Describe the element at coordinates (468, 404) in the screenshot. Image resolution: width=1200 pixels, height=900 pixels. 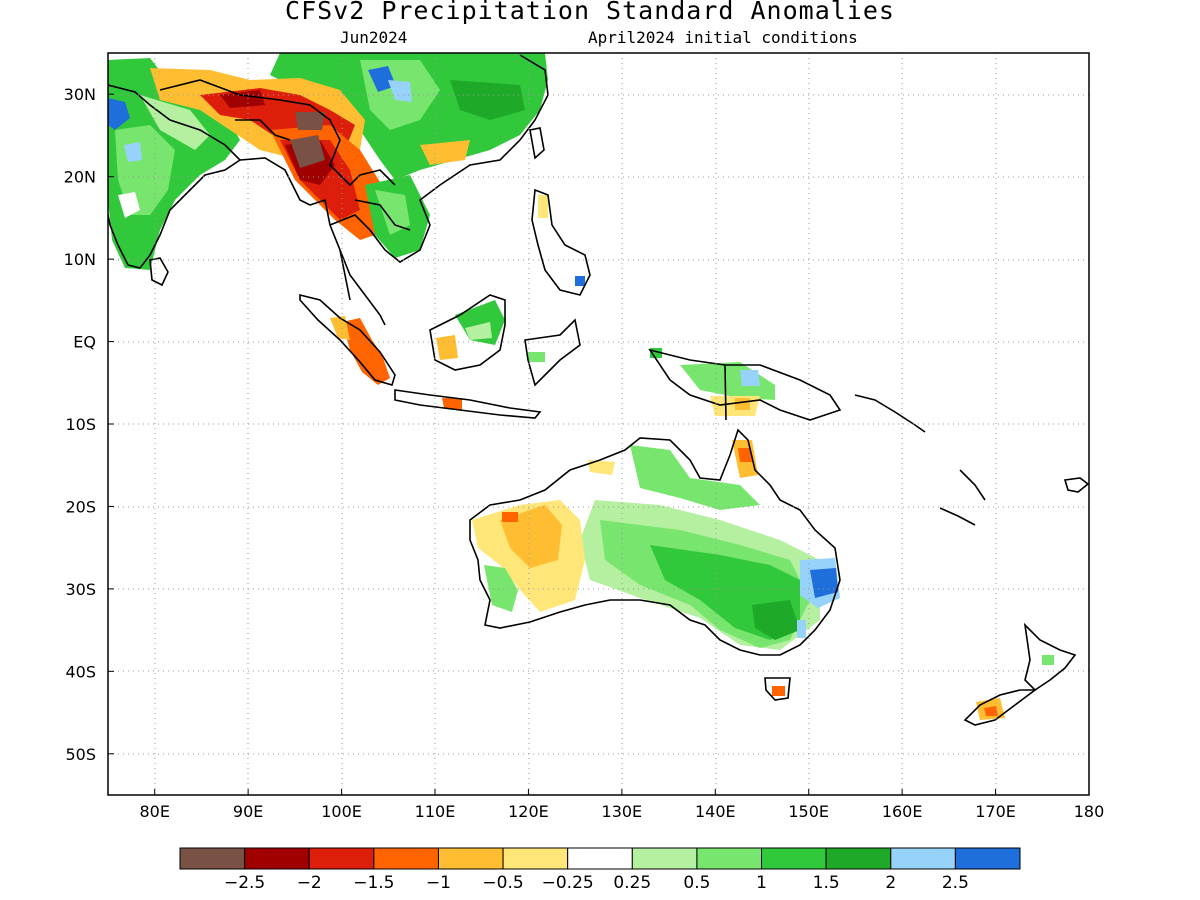
I see `coast-java` at that location.